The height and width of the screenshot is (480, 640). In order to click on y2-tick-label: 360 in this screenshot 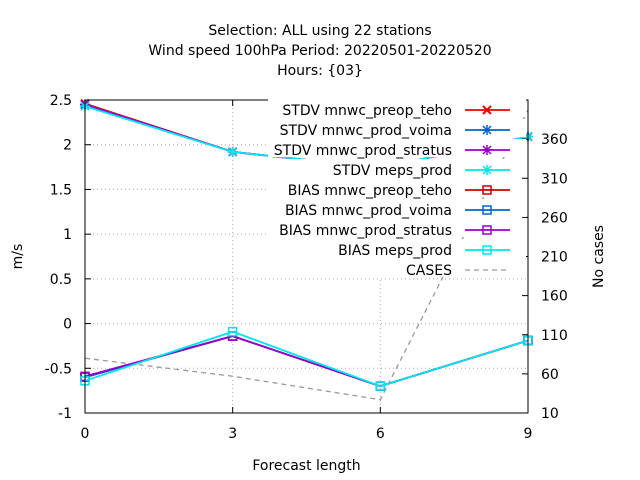, I will do `click(554, 140)`.